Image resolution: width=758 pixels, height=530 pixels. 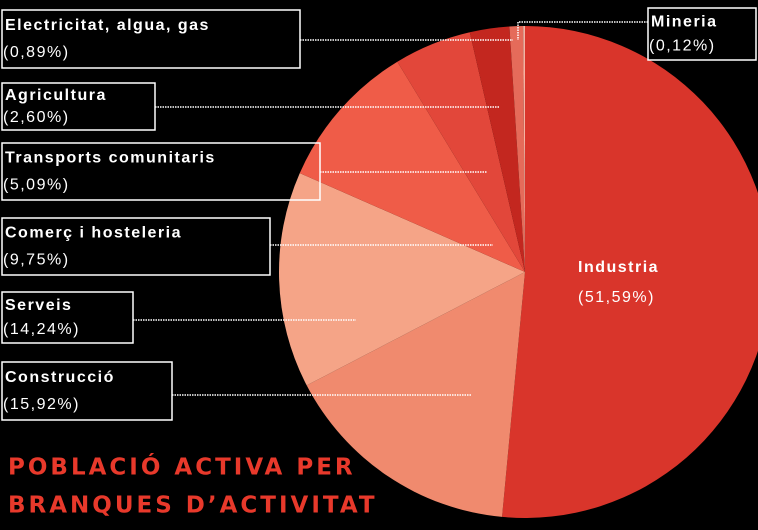 What do you see at coordinates (93, 233) in the screenshot?
I see `slice-label: Comerç i hosteleria` at bounding box center [93, 233].